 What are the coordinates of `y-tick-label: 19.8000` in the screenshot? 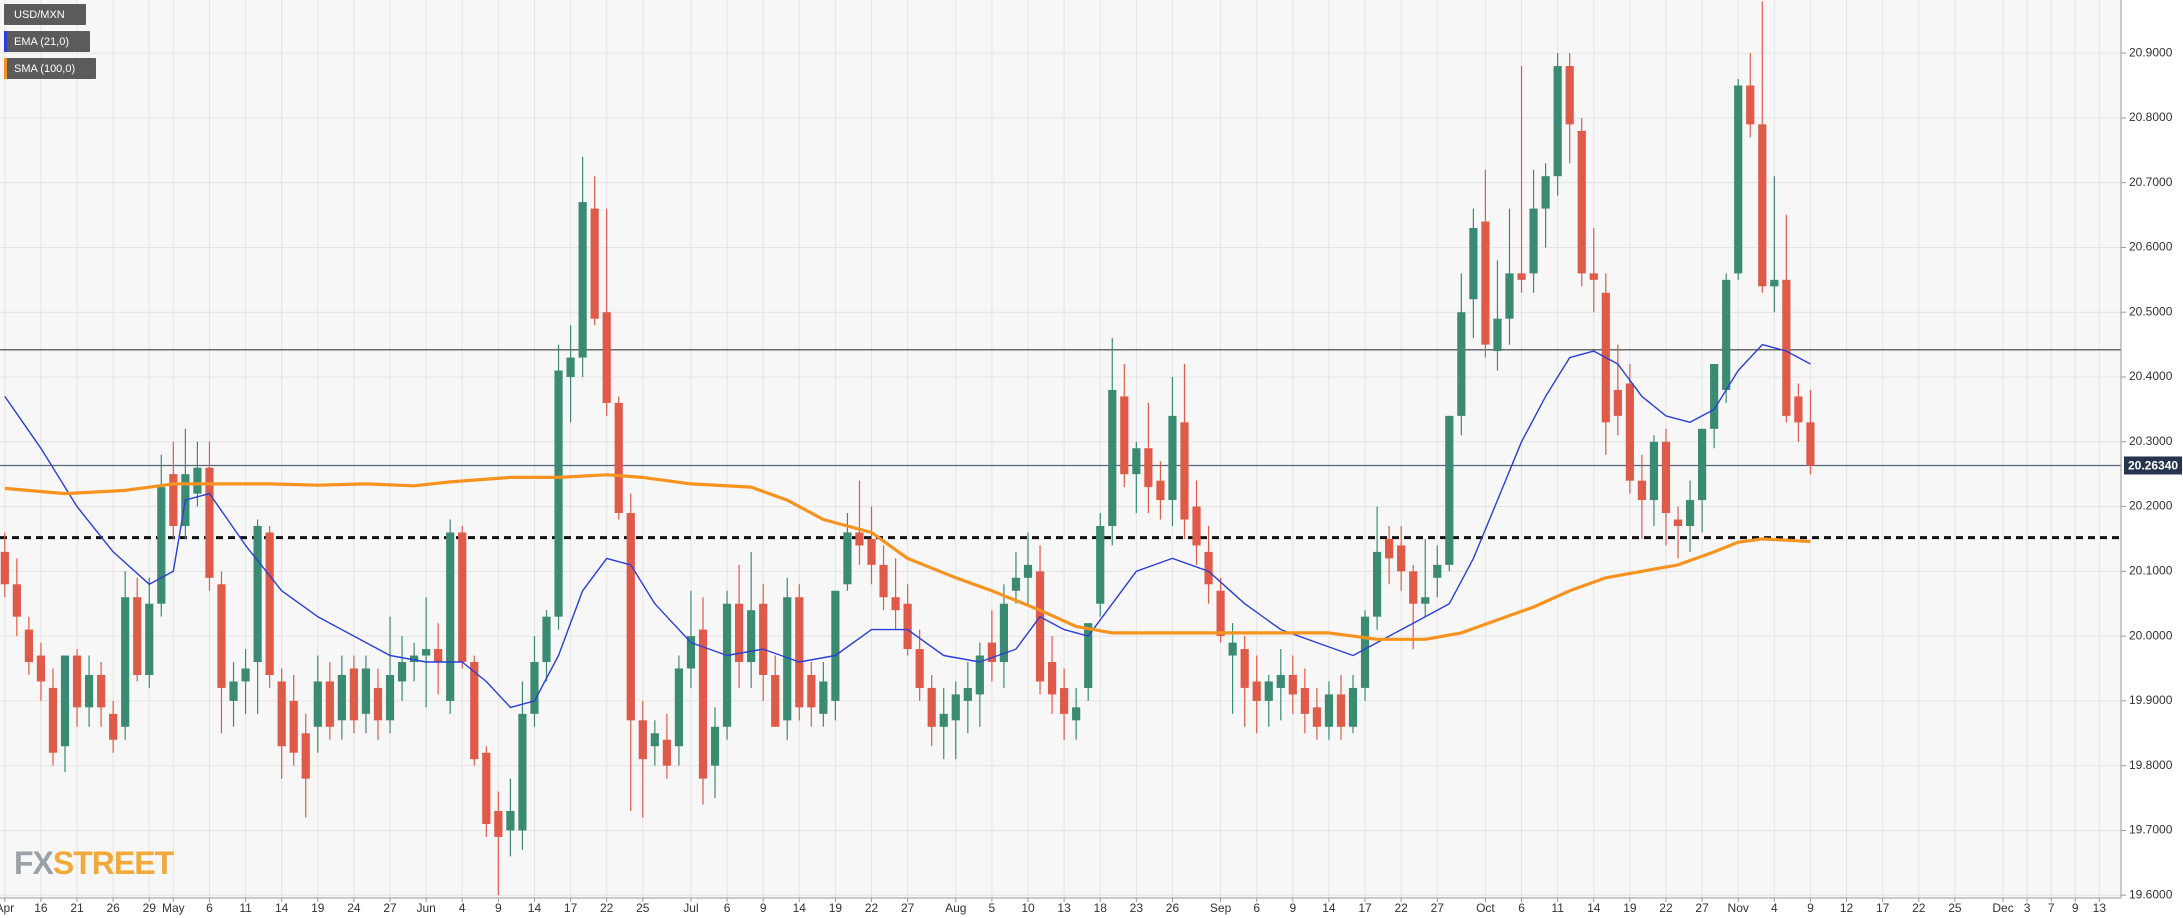 It's located at (2151, 765).